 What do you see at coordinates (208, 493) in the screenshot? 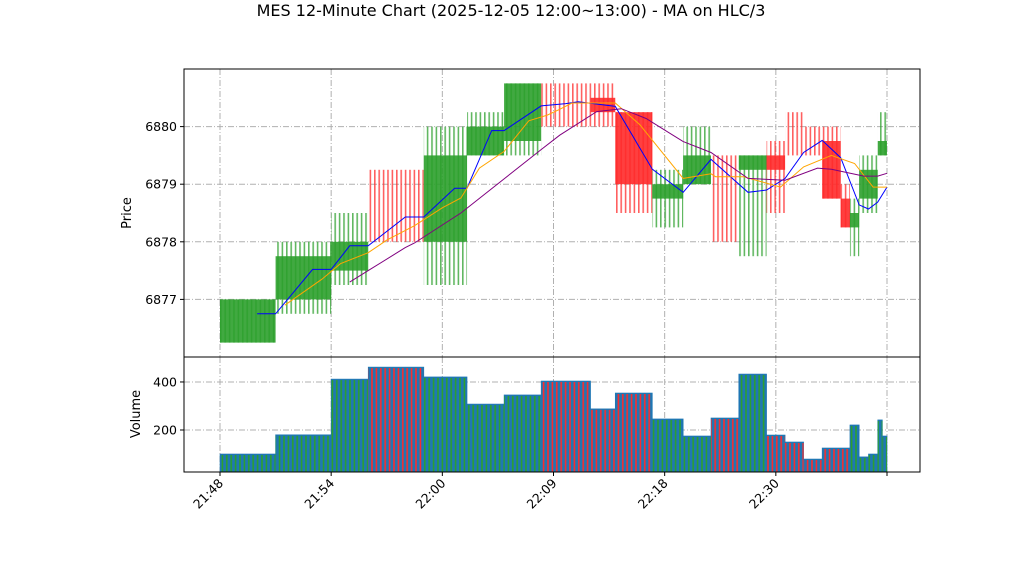
I see `x-tick-label: 21:48` at bounding box center [208, 493].